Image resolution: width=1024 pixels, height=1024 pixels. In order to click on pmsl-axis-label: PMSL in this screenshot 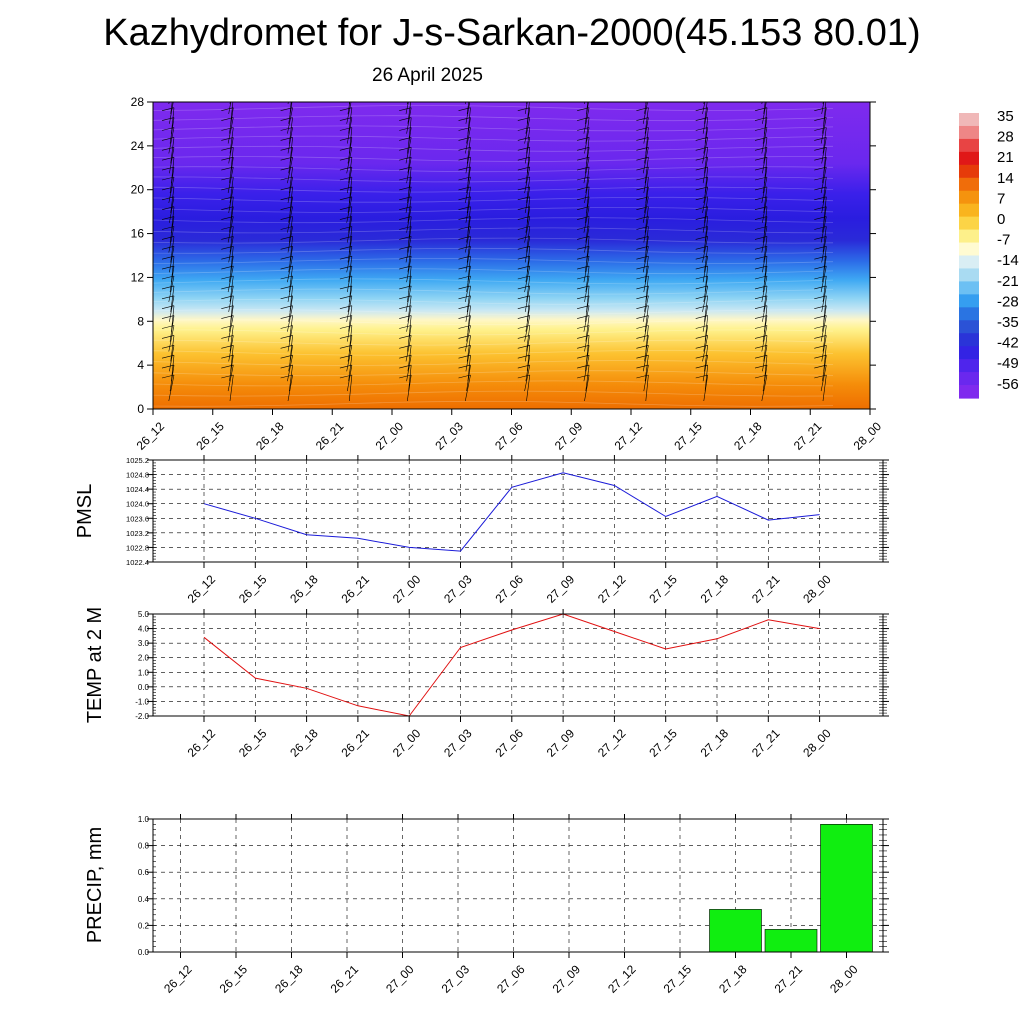, I will do `click(85, 511)`.